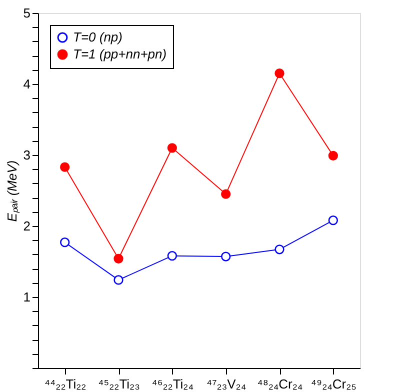  What do you see at coordinates (26, 13) in the screenshot?
I see `y-tick-label: 5` at bounding box center [26, 13].